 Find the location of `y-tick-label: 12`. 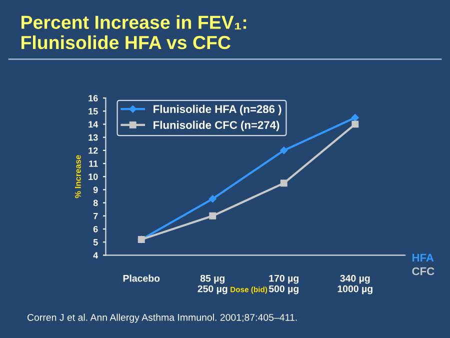

y-tick-label: 12 is located at coordinates (93, 150).